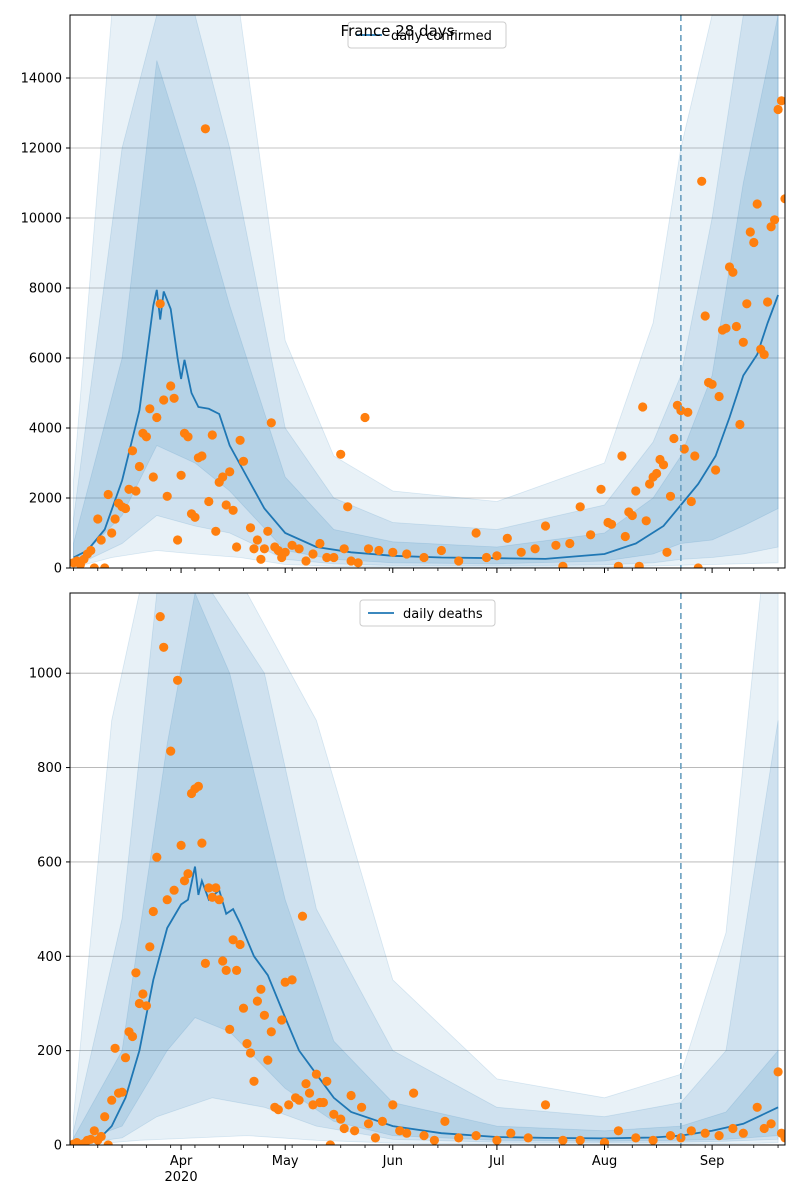 This screenshot has height=1200, width=800. I want to click on x-tick-label: Jul, so click(496, 1161).